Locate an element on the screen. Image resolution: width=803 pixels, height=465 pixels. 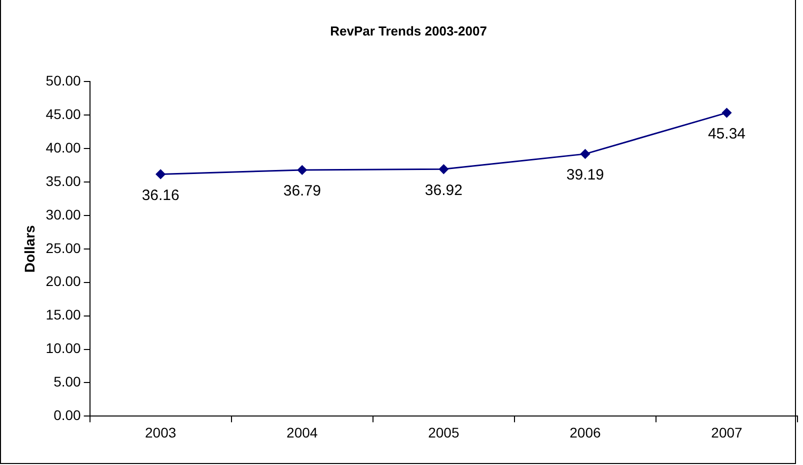
y-tick-label: 20.00 is located at coordinates (64, 281).